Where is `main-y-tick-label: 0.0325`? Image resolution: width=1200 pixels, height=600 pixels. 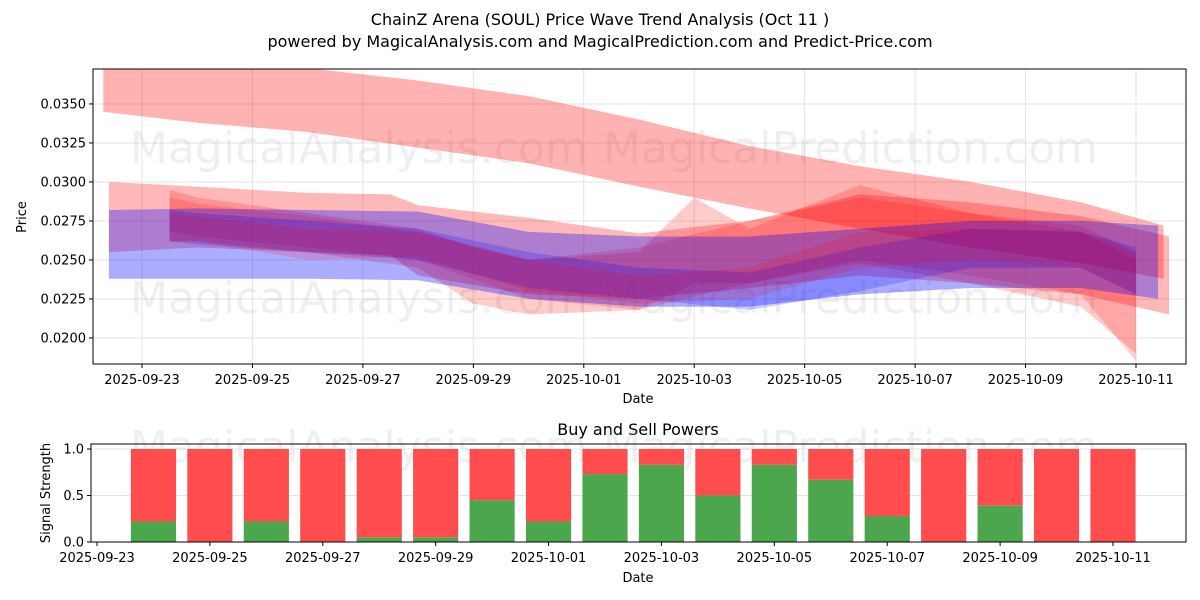 main-y-tick-label: 0.0325 is located at coordinates (64, 143).